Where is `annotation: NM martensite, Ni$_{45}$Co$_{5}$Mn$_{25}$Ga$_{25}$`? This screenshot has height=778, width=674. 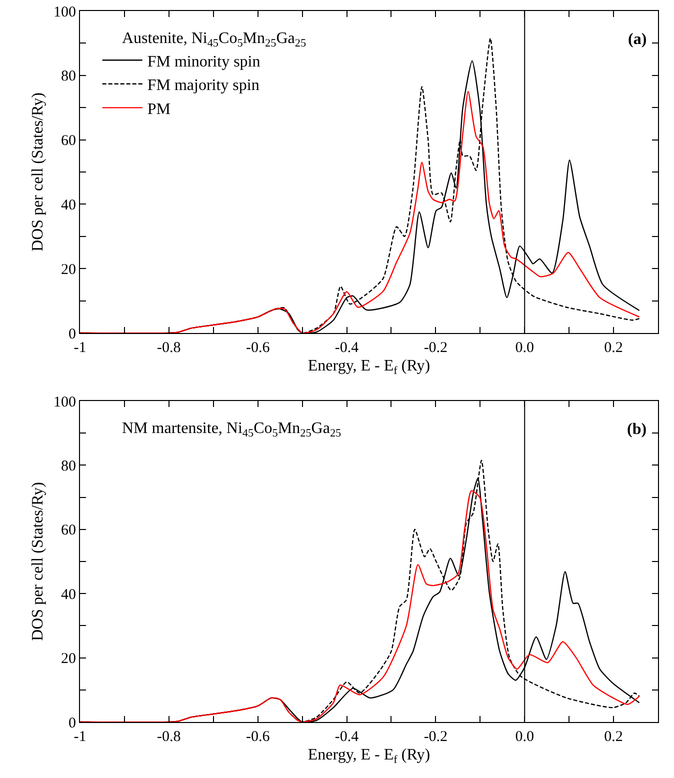
annotation: NM martensite, Ni$_{45}$Co$_{5}$Mn$_{25}$Ga$_{25}$ is located at coordinates (232, 430).